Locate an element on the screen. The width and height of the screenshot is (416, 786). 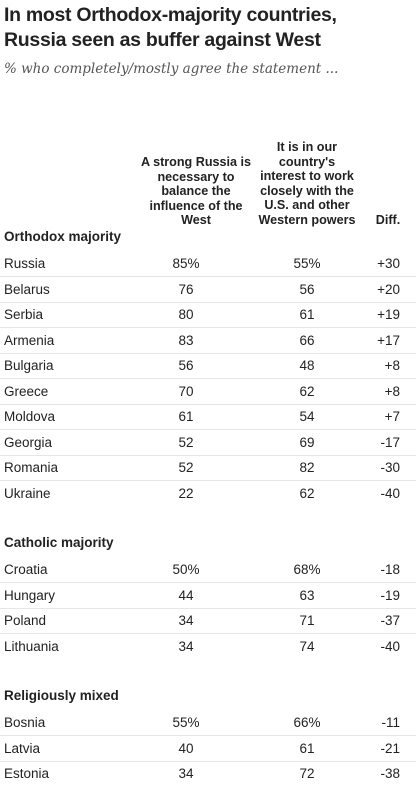
strong-russia-value: 44 is located at coordinates (186, 595).